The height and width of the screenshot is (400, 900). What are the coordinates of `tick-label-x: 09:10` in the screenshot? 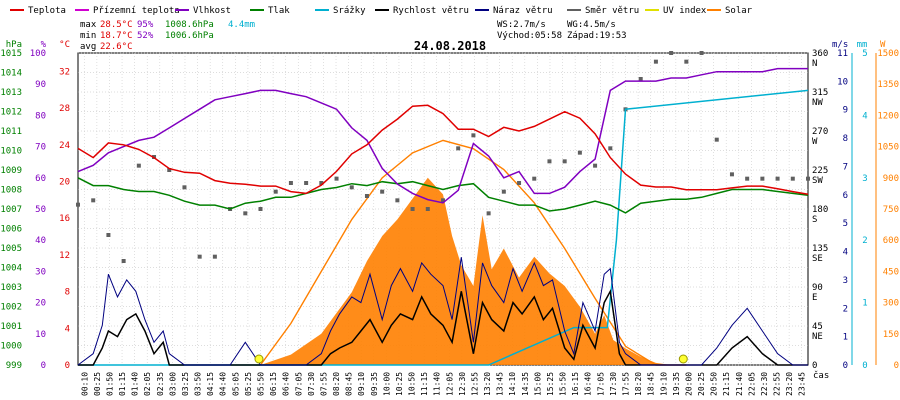 It's located at (361, 384).